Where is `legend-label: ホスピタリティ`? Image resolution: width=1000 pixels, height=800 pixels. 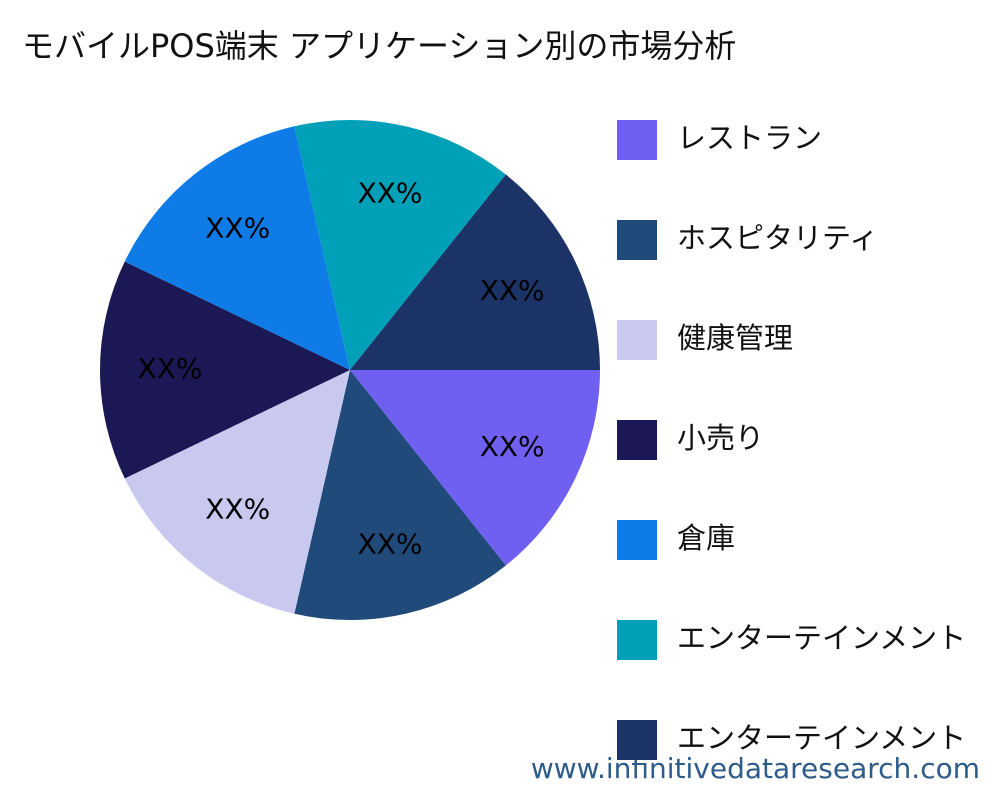
legend-label: ホスピタリティ is located at coordinates (777, 238).